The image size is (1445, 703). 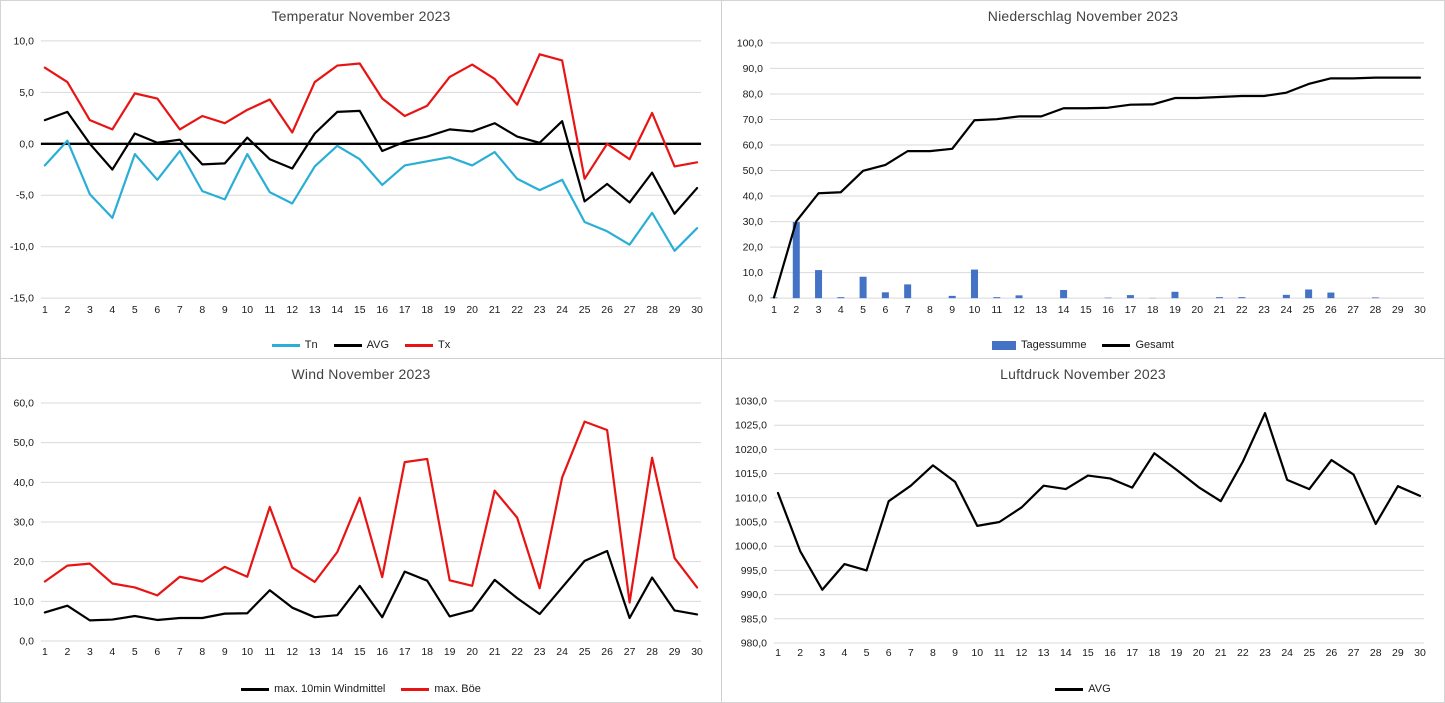 What do you see at coordinates (753, 248) in the screenshot?
I see `svg-text: 20,0` at bounding box center [753, 248].